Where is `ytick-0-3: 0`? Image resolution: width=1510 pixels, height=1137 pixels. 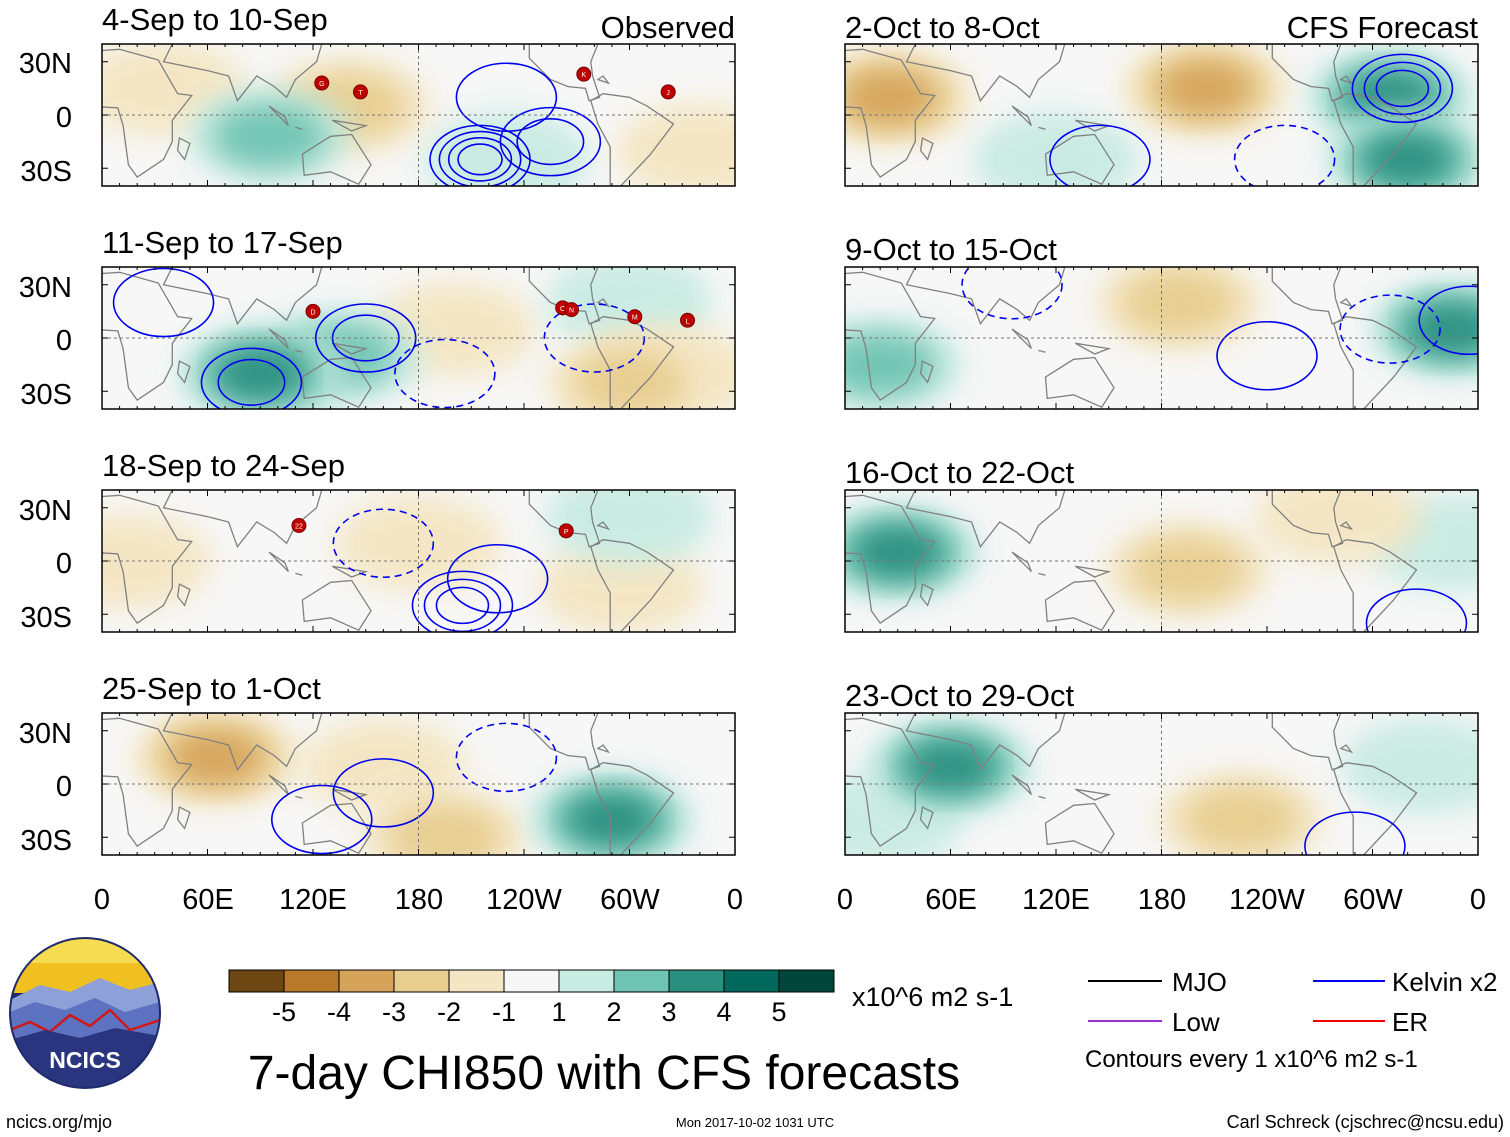 ytick-0-3: 0 is located at coordinates (64, 564).